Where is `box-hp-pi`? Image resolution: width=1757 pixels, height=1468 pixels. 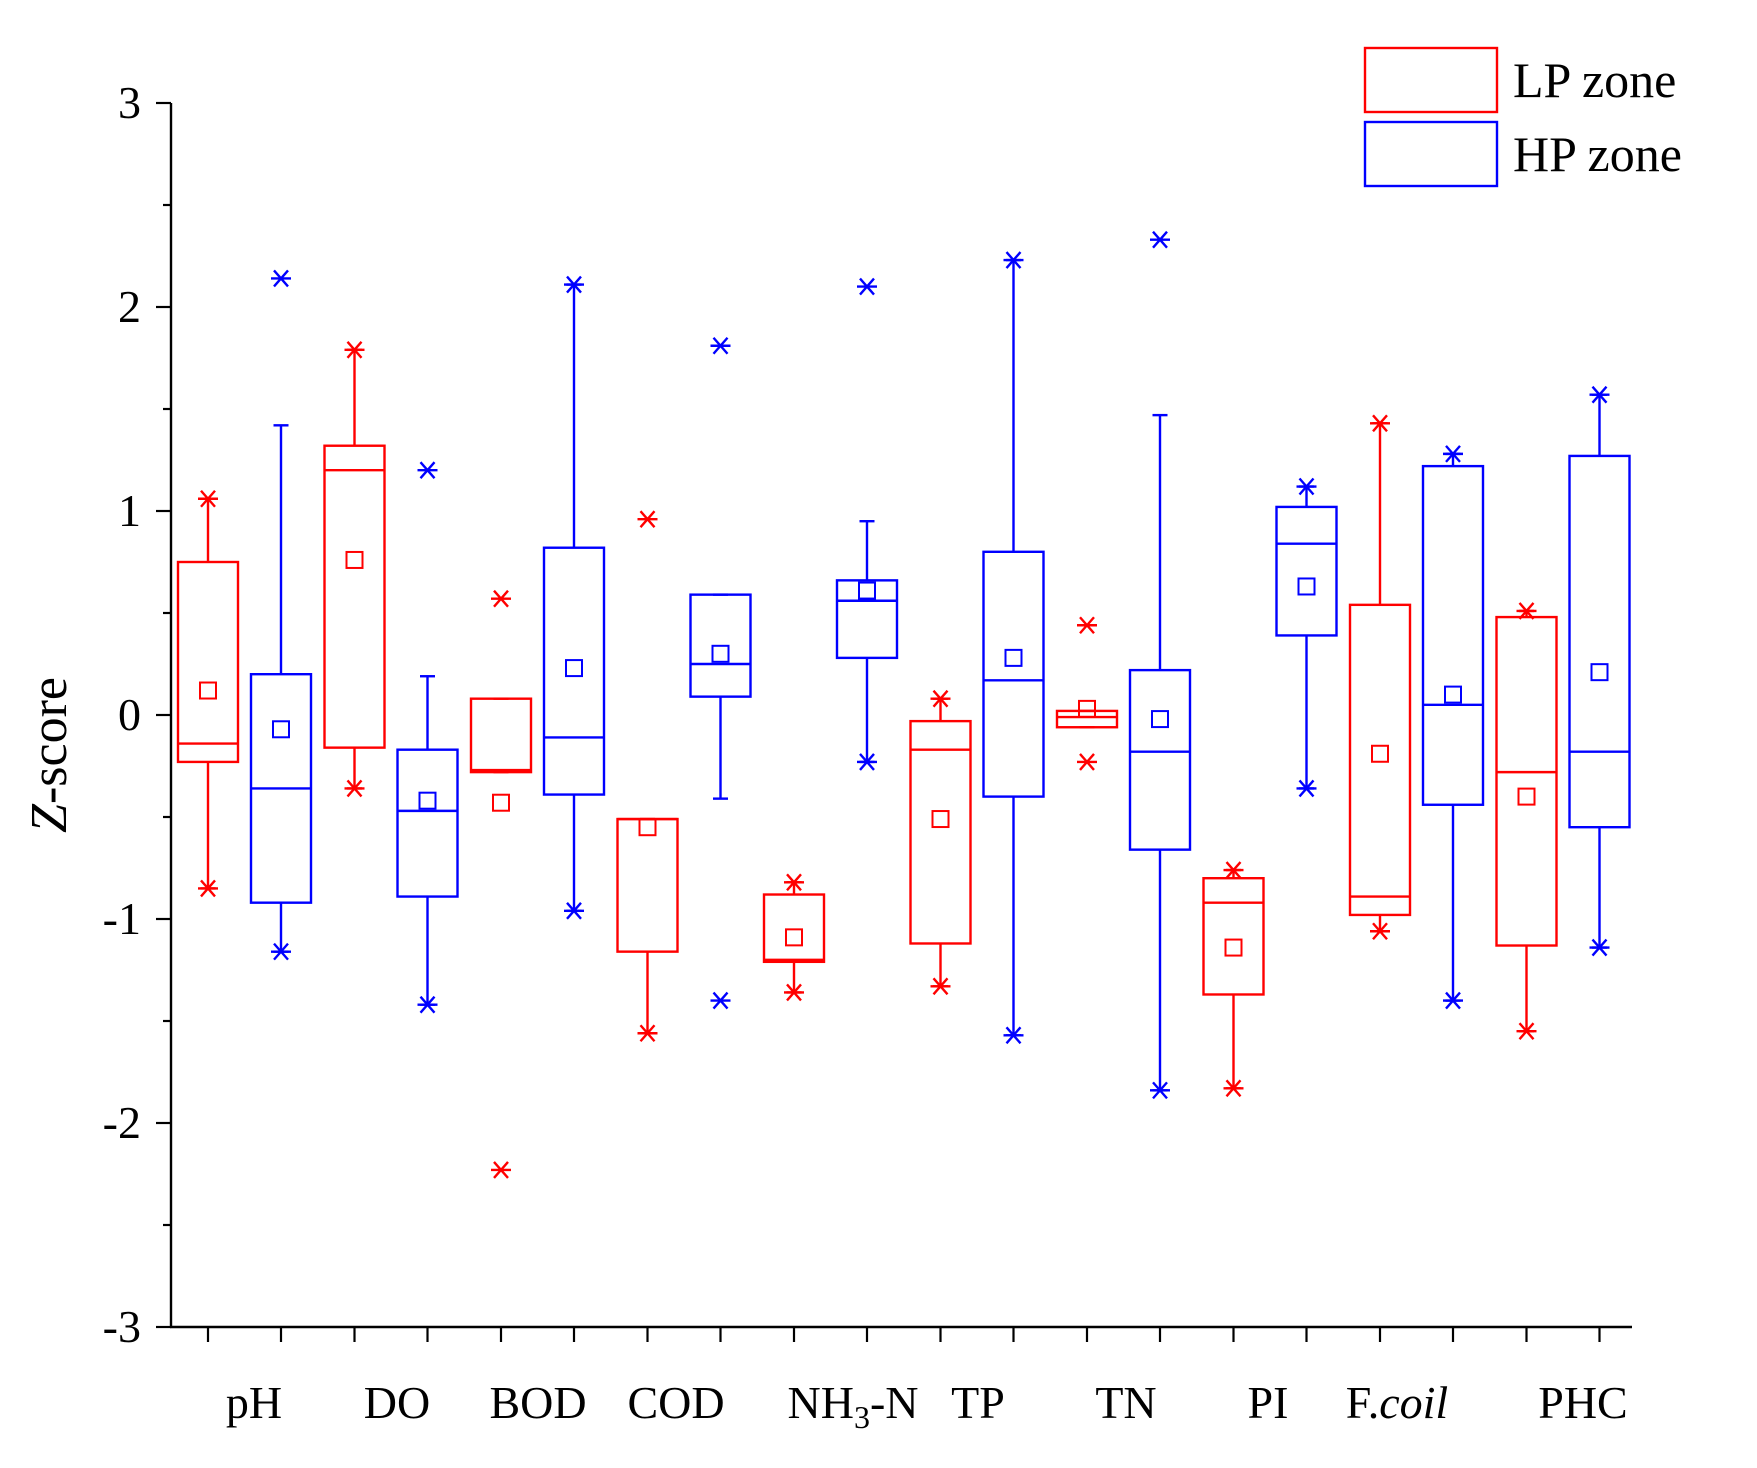 box-hp-pi is located at coordinates (1306, 637).